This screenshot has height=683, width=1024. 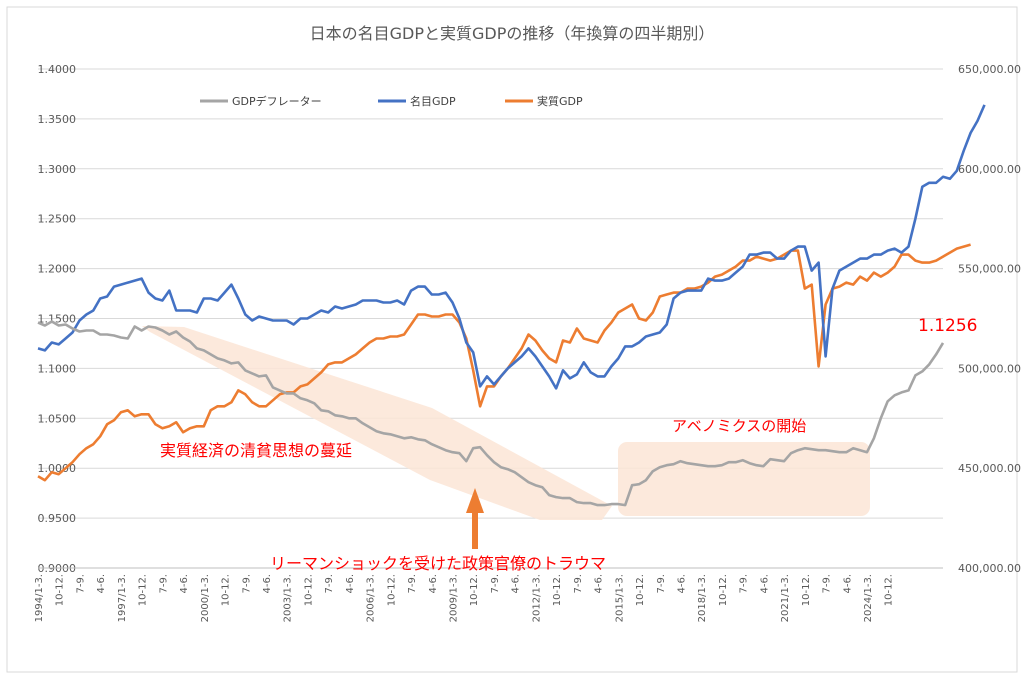 I want to click on left-tick-label: 1.3500, so click(x=57, y=119).